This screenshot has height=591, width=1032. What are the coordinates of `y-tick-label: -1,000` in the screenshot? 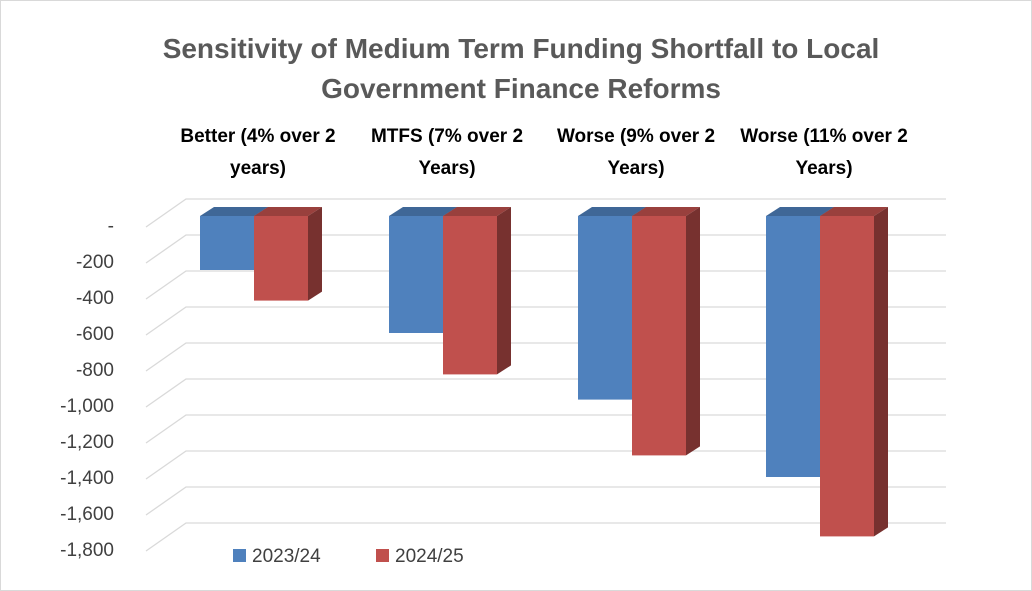 It's located at (87, 406).